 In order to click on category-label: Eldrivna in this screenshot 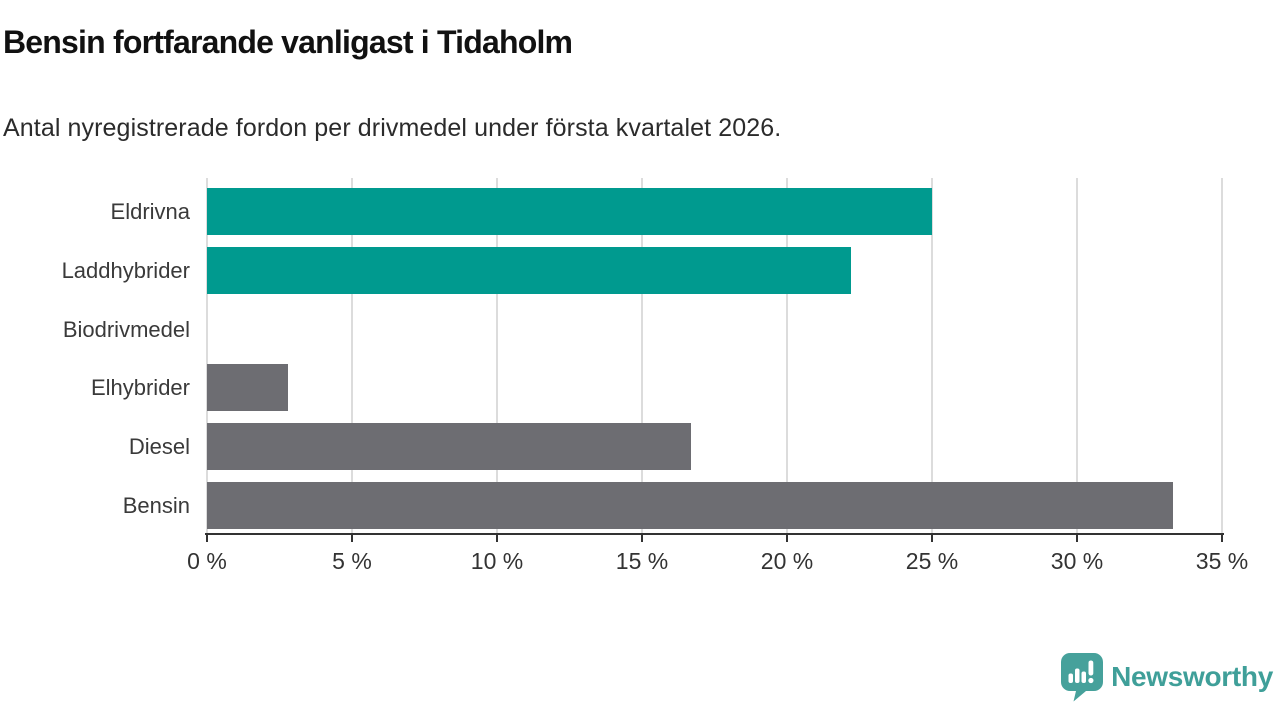, I will do `click(150, 211)`.